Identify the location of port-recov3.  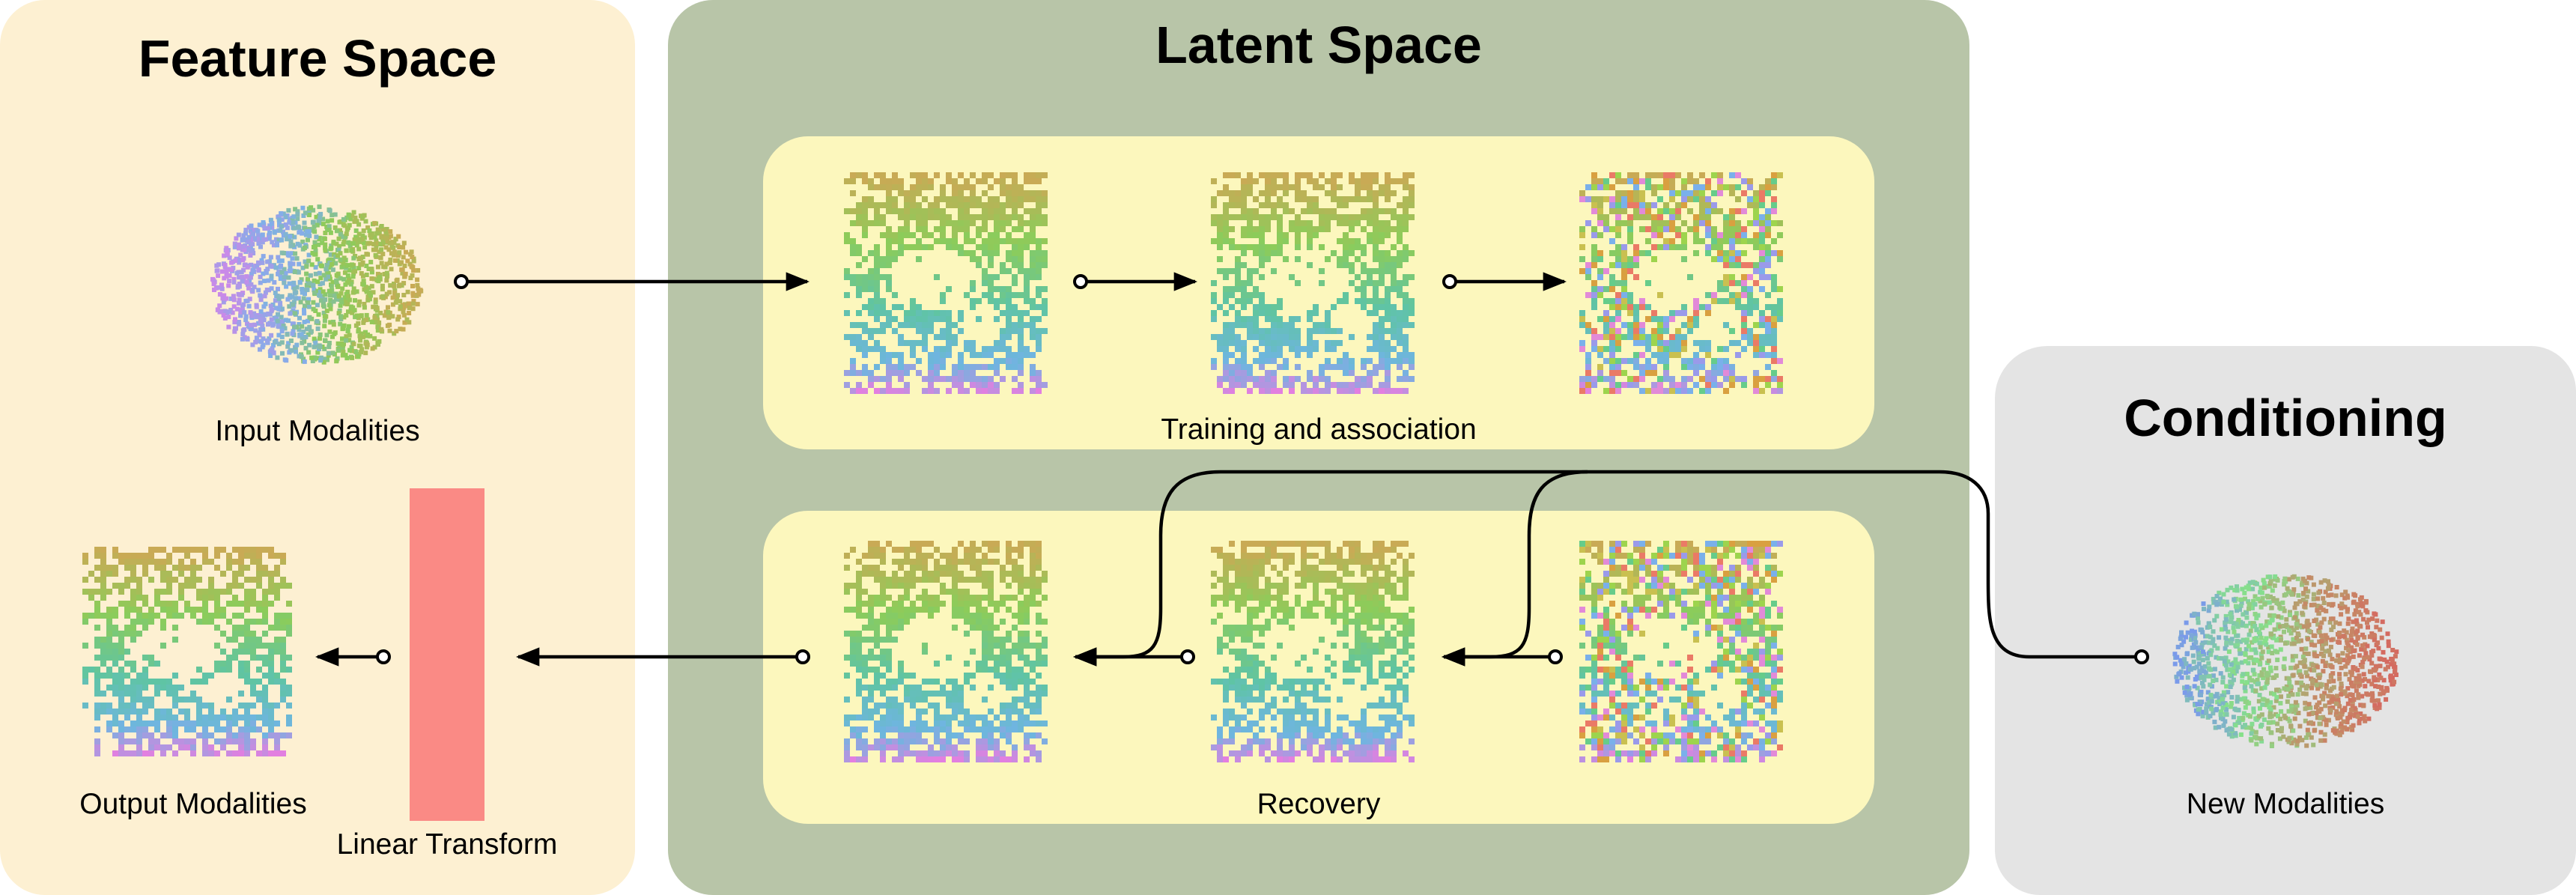
(1555, 657).